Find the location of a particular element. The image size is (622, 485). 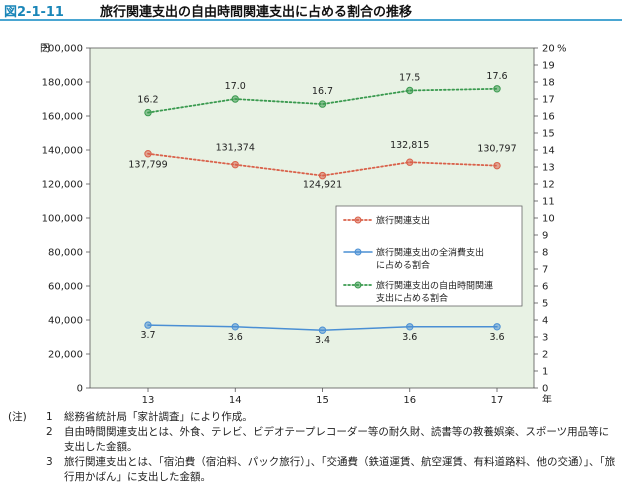

legend-box is located at coordinates (429, 256).